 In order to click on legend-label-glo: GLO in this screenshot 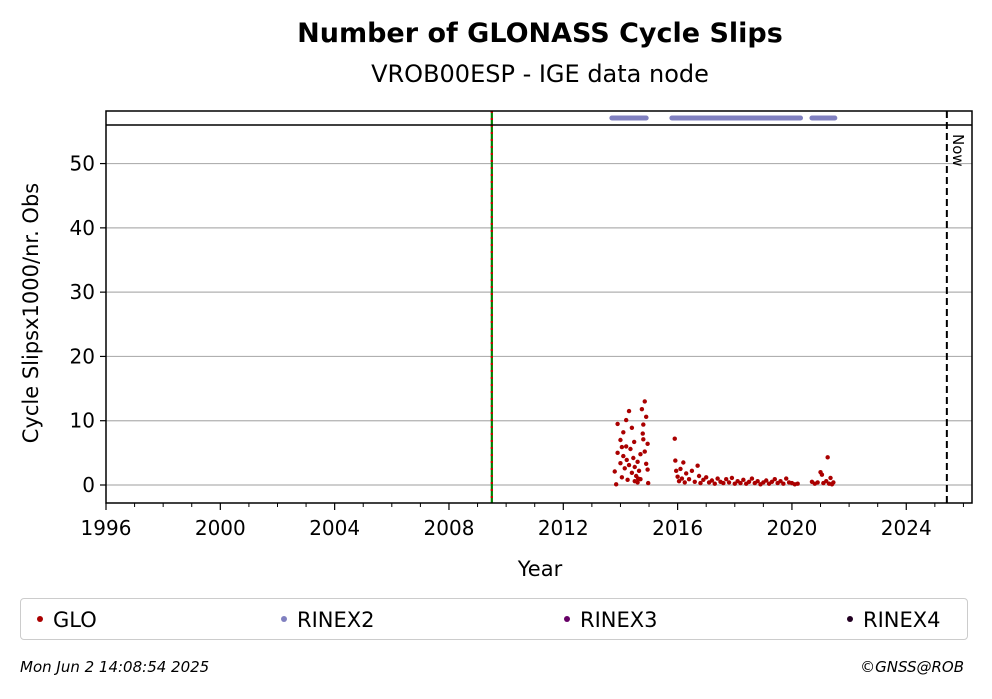, I will do `click(75, 620)`.